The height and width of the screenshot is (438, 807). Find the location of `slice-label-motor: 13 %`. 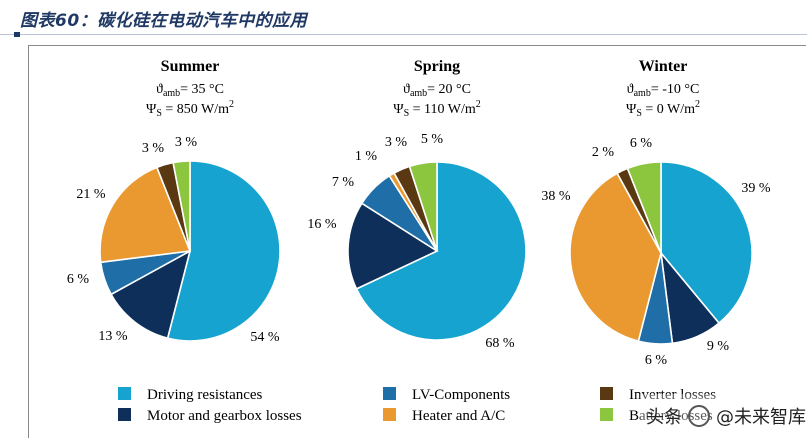

slice-label-motor: 13 % is located at coordinates (113, 336).